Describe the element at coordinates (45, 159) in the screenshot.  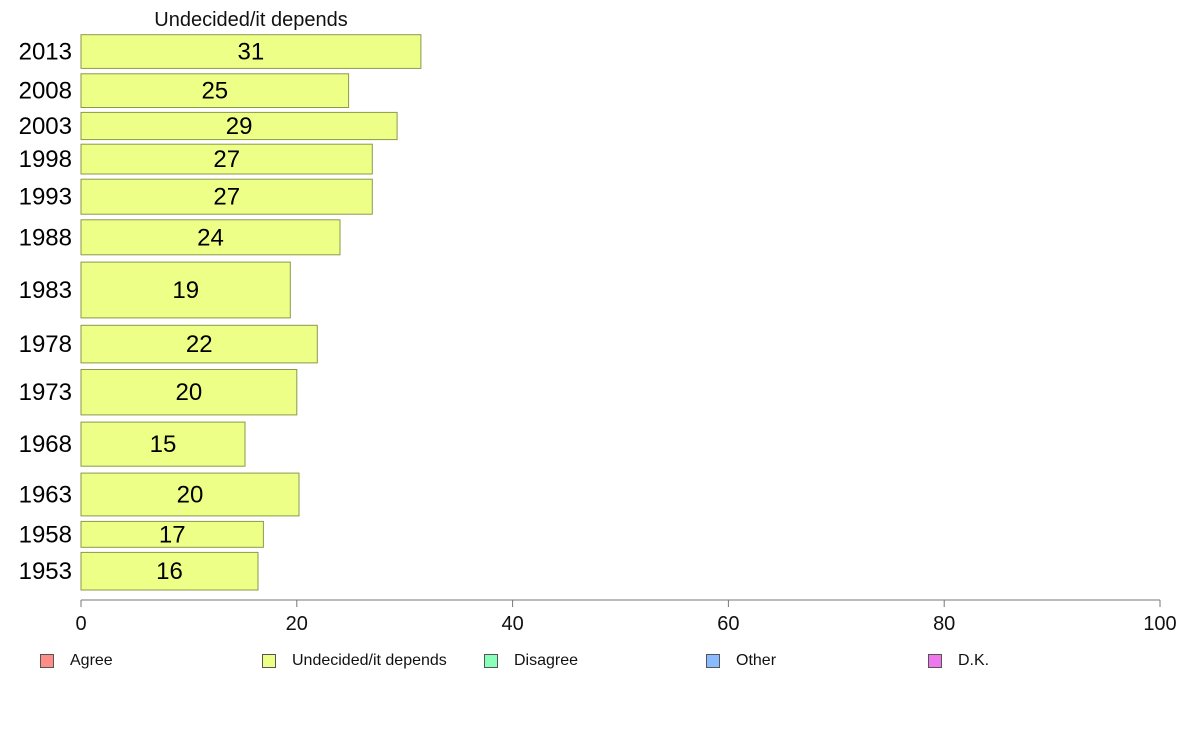
I see `y-tick-label: 1998` at that location.